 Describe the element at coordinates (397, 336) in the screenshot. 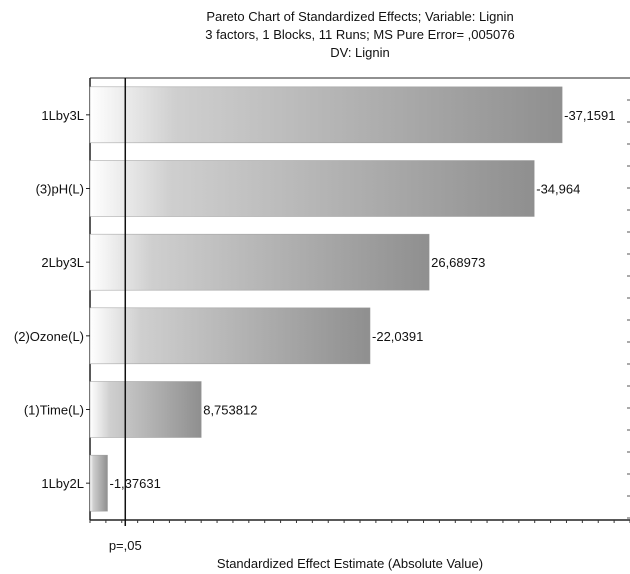

I see `data-label: -22,0391` at that location.